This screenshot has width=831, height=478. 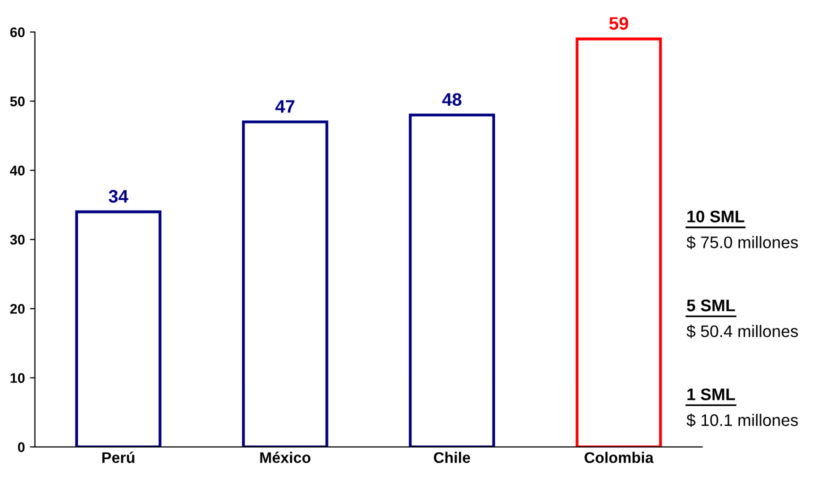 I want to click on x-tick-label: Colombia, so click(x=619, y=458).